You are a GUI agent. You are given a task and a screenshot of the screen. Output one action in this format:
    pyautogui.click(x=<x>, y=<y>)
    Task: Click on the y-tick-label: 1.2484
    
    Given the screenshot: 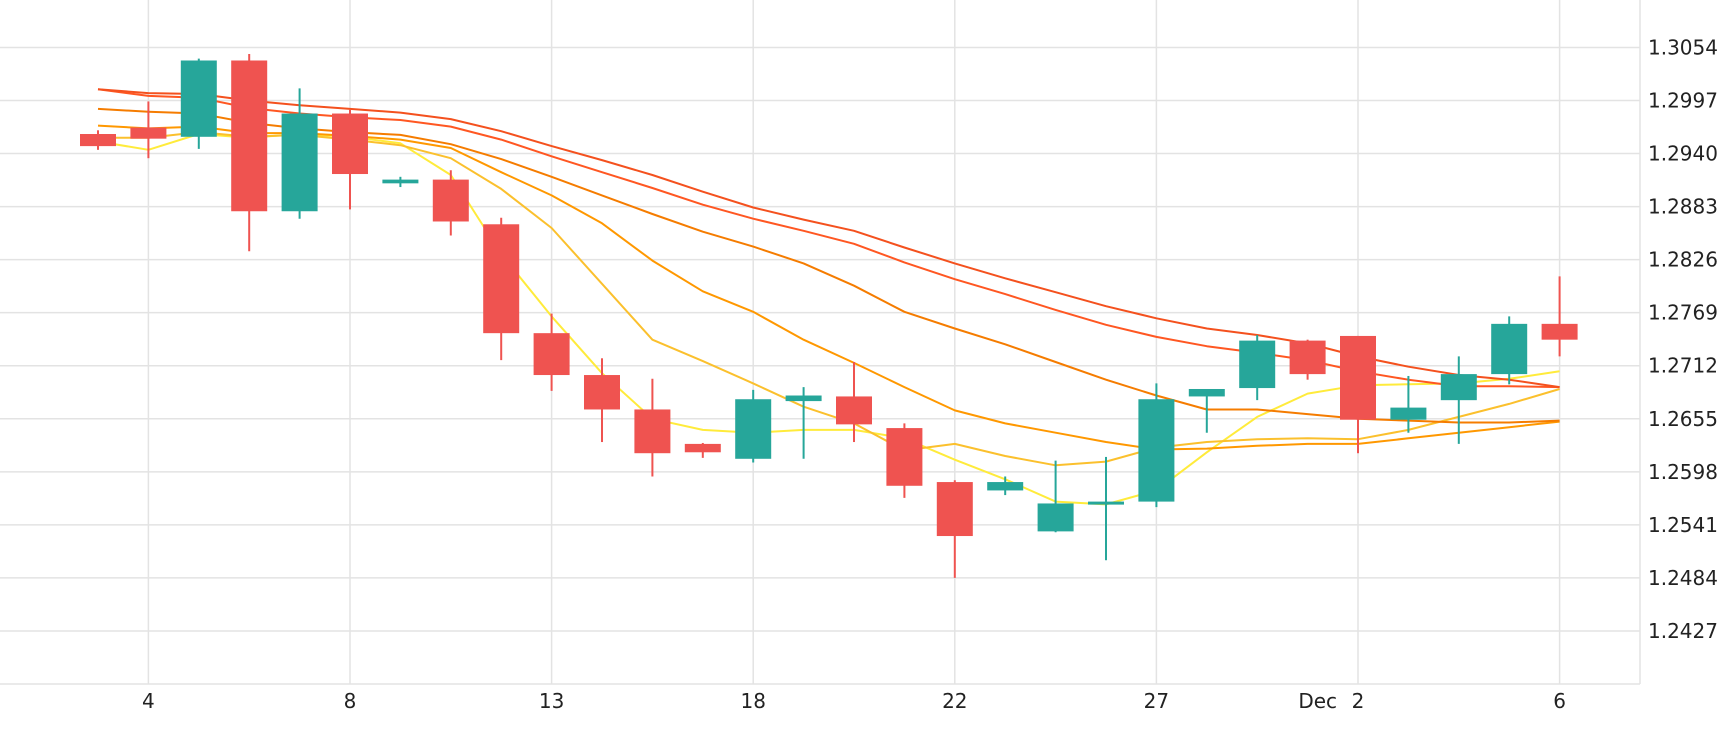 What is the action you would take?
    pyautogui.click(x=1683, y=578)
    